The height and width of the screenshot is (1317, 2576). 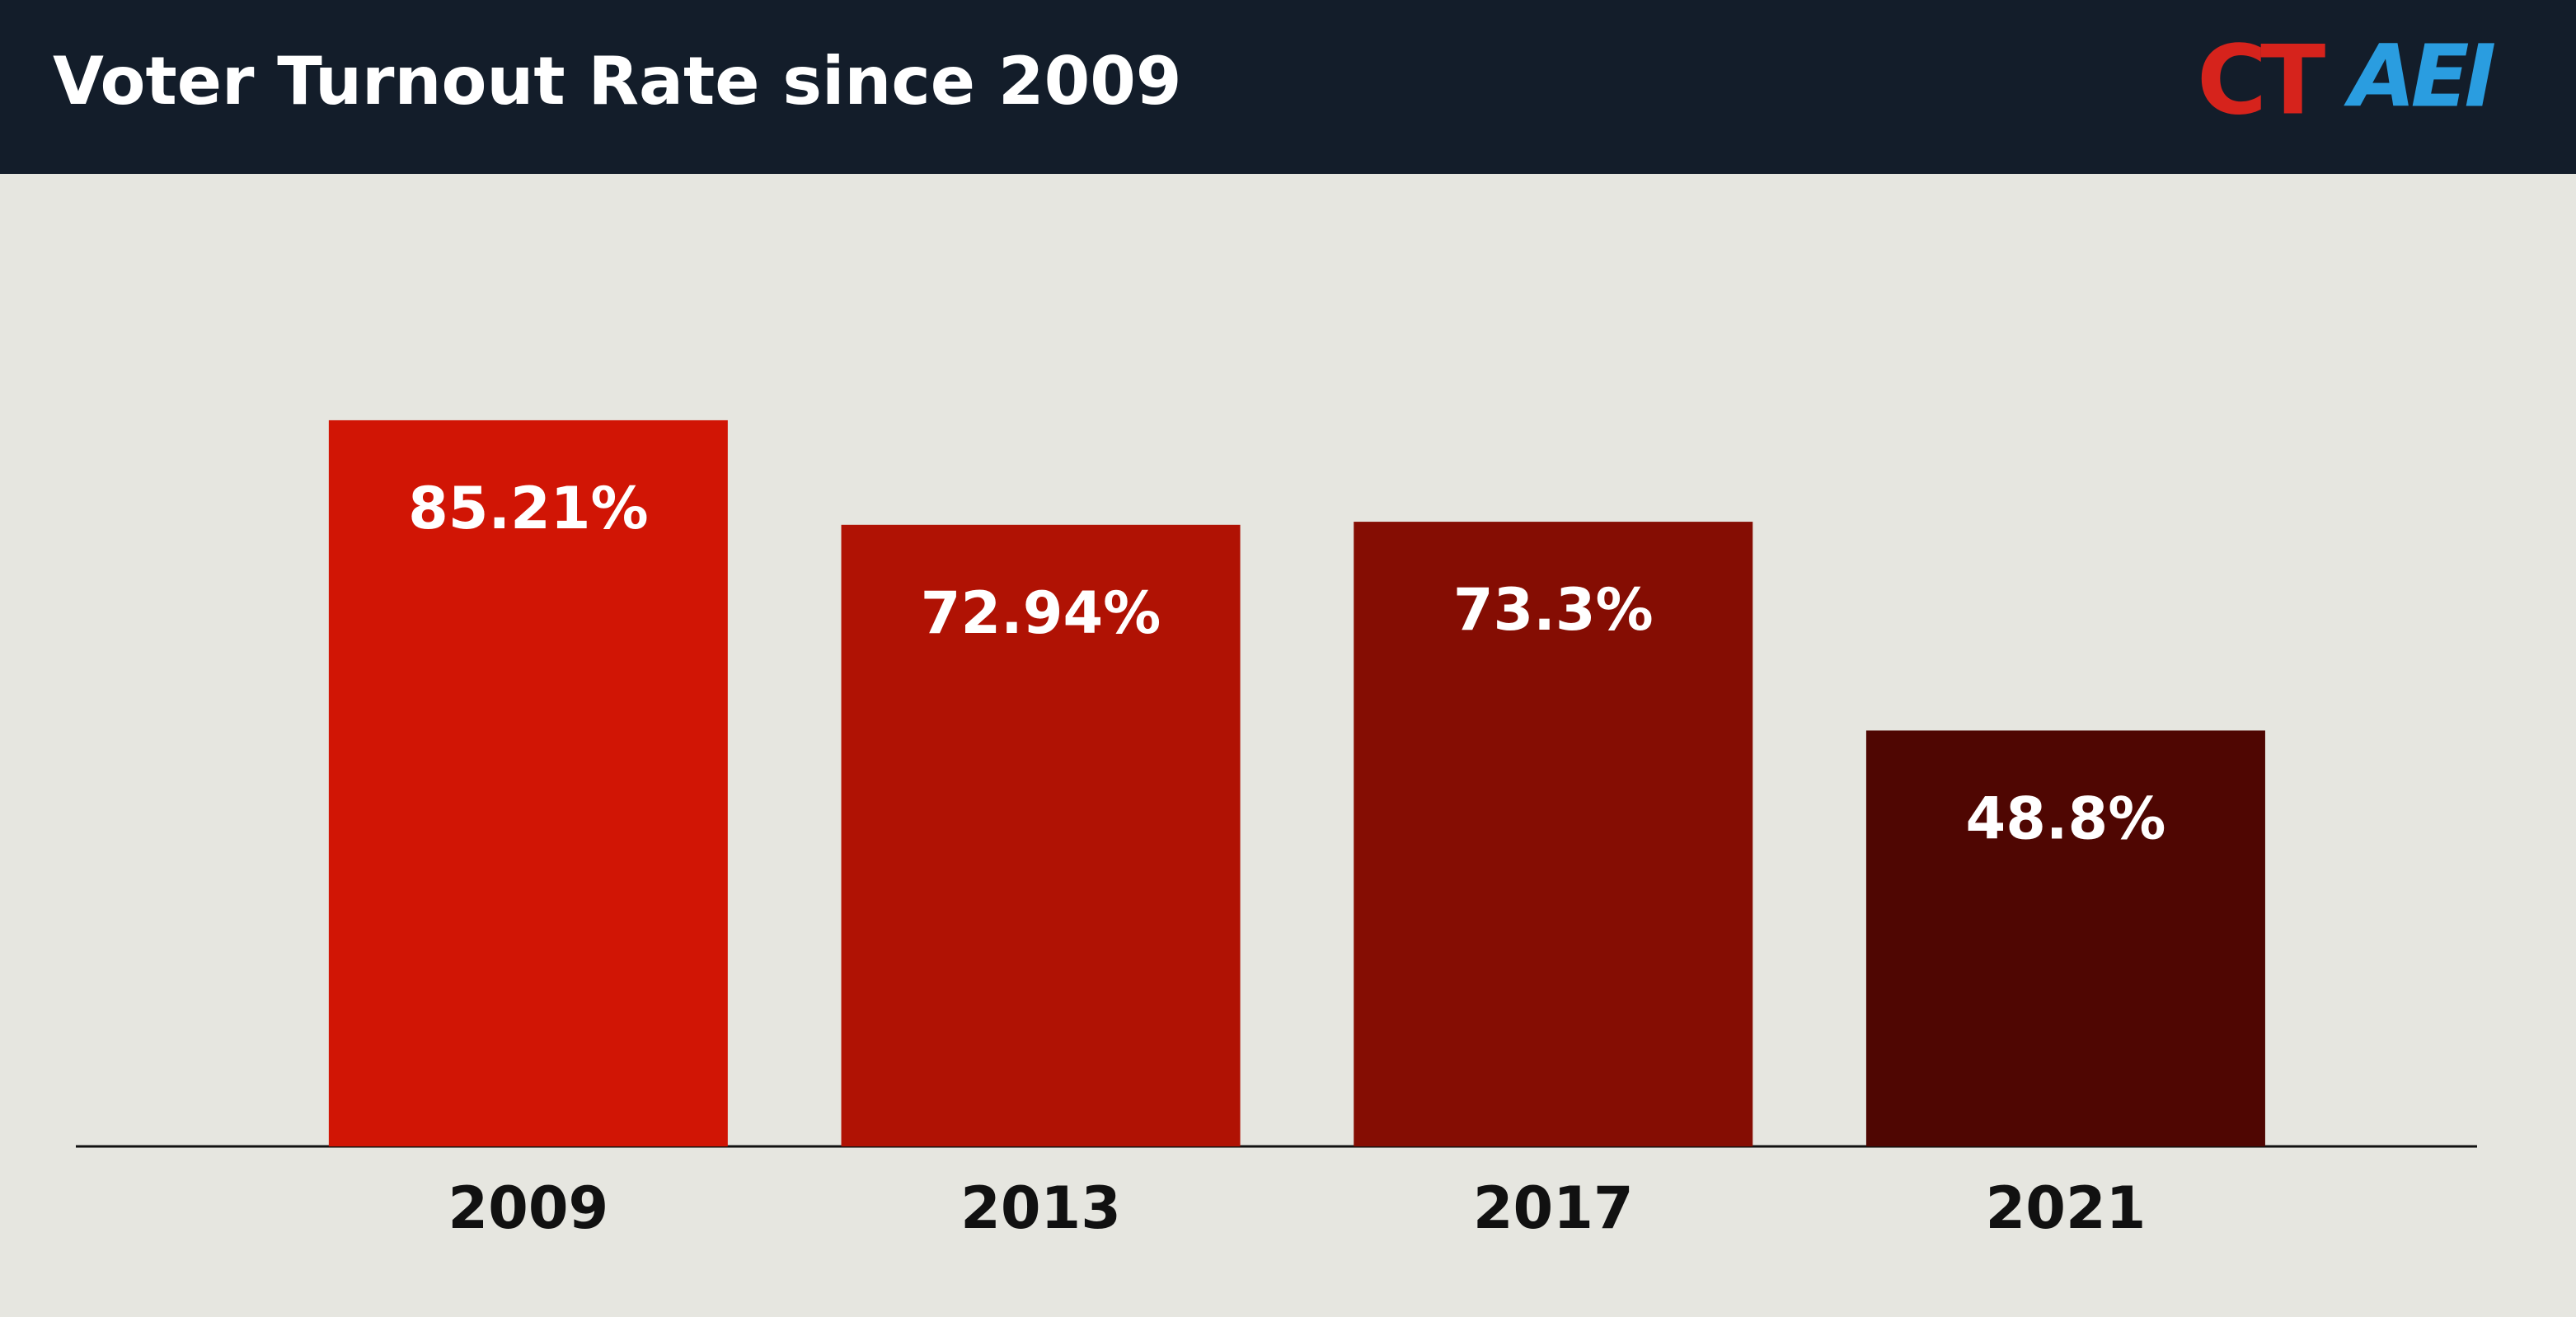 I want to click on x-tick-label: 2017, so click(x=1554, y=1208).